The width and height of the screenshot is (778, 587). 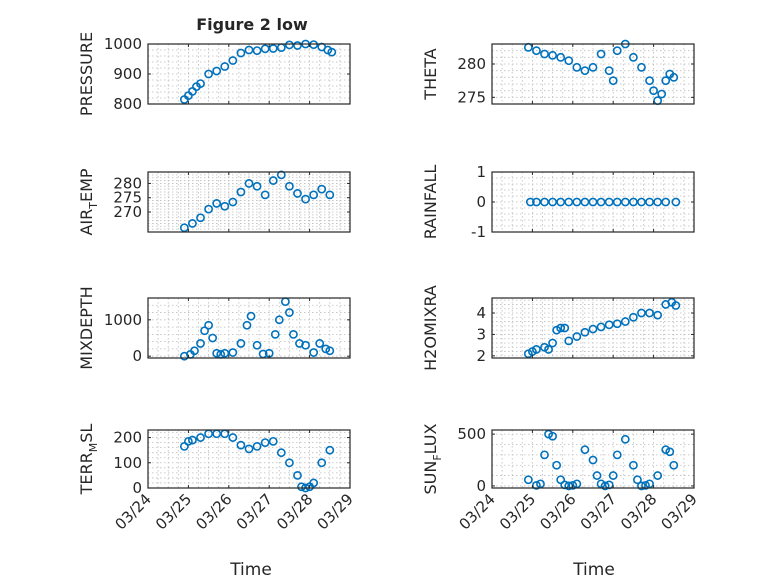 I want to click on y-axis-label: RAINFALL, so click(x=430, y=202).